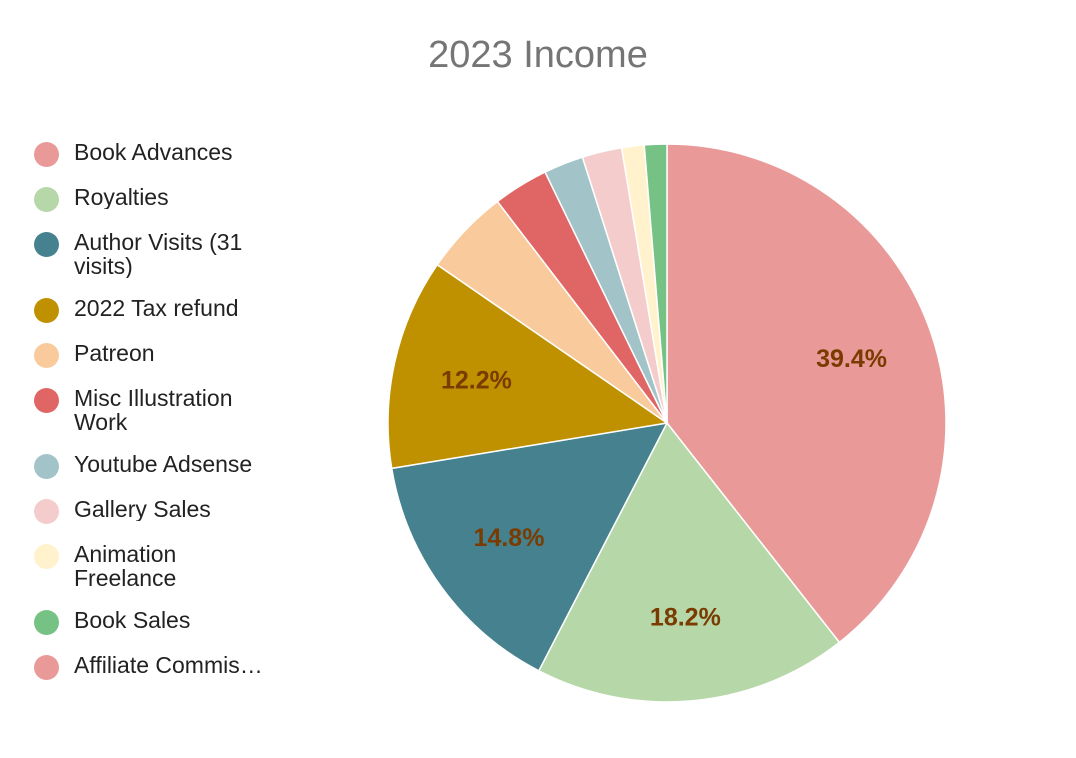 The width and height of the screenshot is (1076, 758). What do you see at coordinates (509, 538) in the screenshot?
I see `slice-data-label: 14.8%` at bounding box center [509, 538].